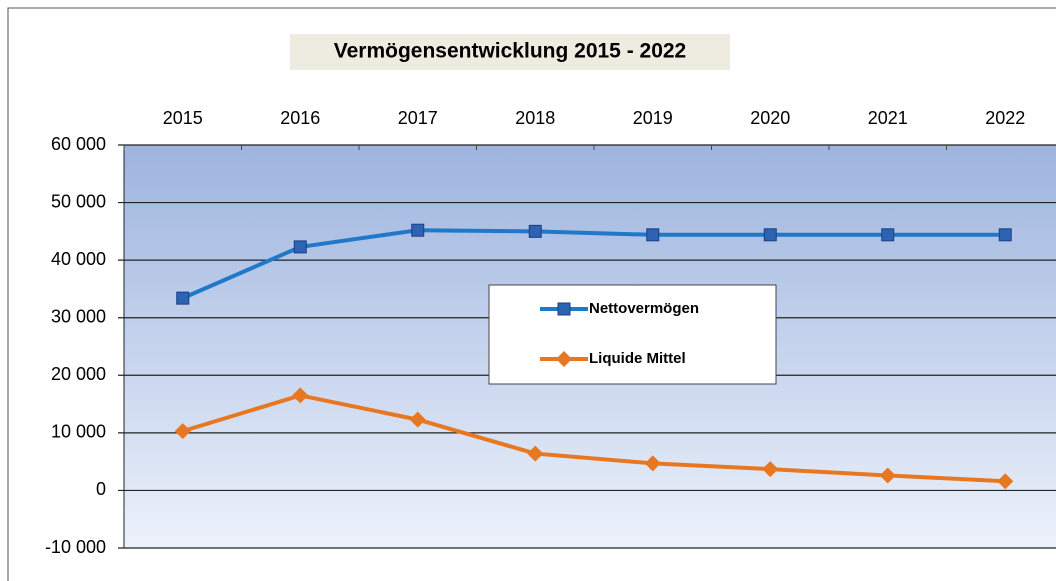  Describe the element at coordinates (78, 201) in the screenshot. I see `y-tick-label: 50 000` at that location.